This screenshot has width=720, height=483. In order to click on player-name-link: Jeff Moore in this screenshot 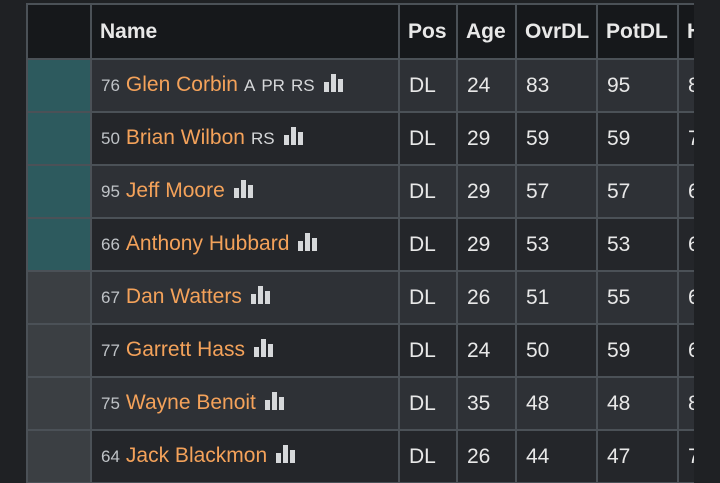, I will do `click(175, 190)`.